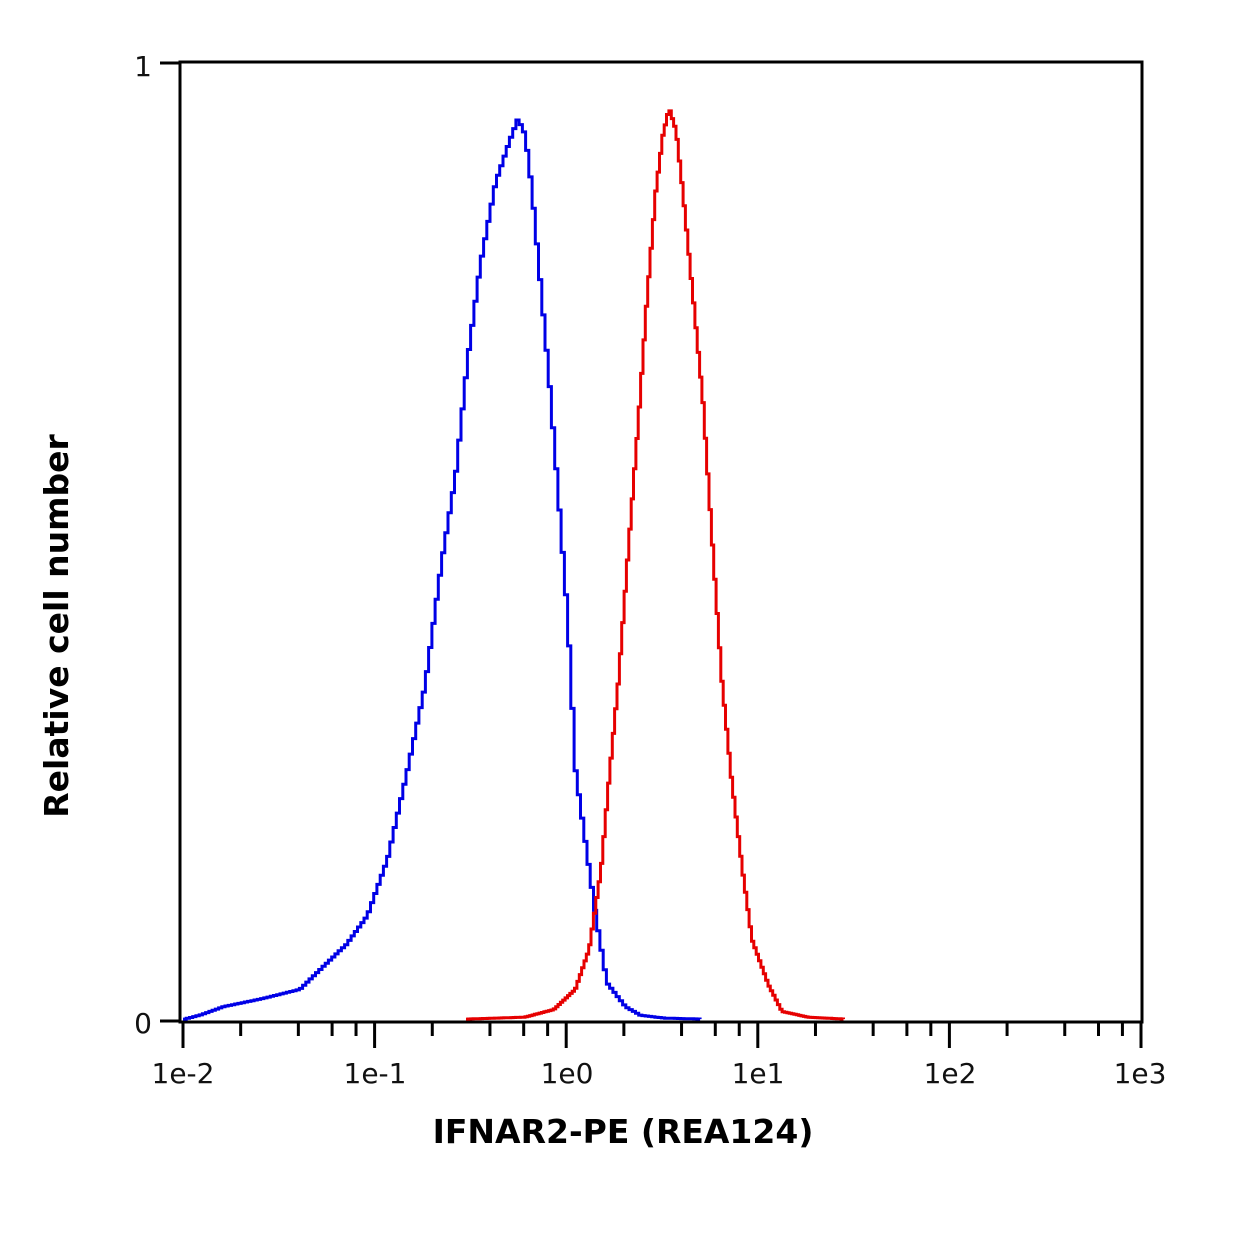  Describe the element at coordinates (662, 1035) in the screenshot. I see `x-axis-ticks` at that location.